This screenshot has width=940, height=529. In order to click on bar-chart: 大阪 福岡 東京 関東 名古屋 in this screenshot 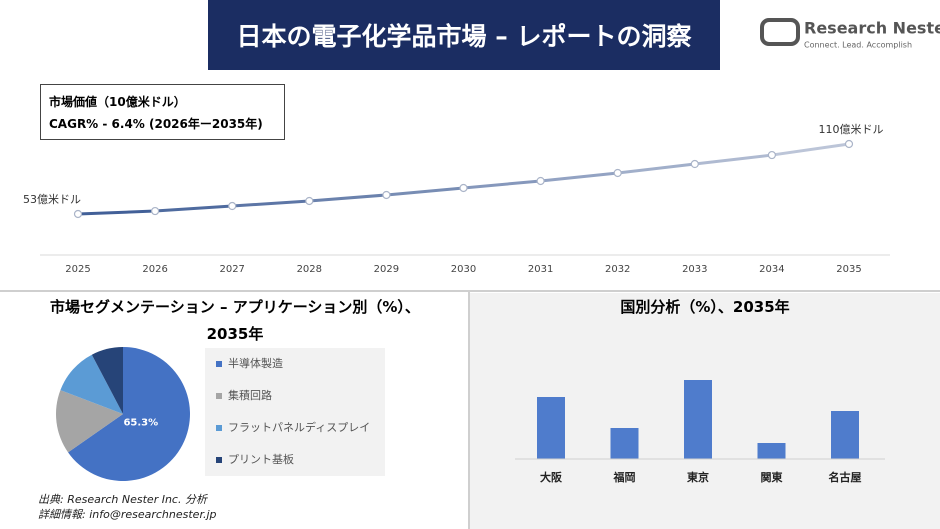, I will do `click(700, 432)`.